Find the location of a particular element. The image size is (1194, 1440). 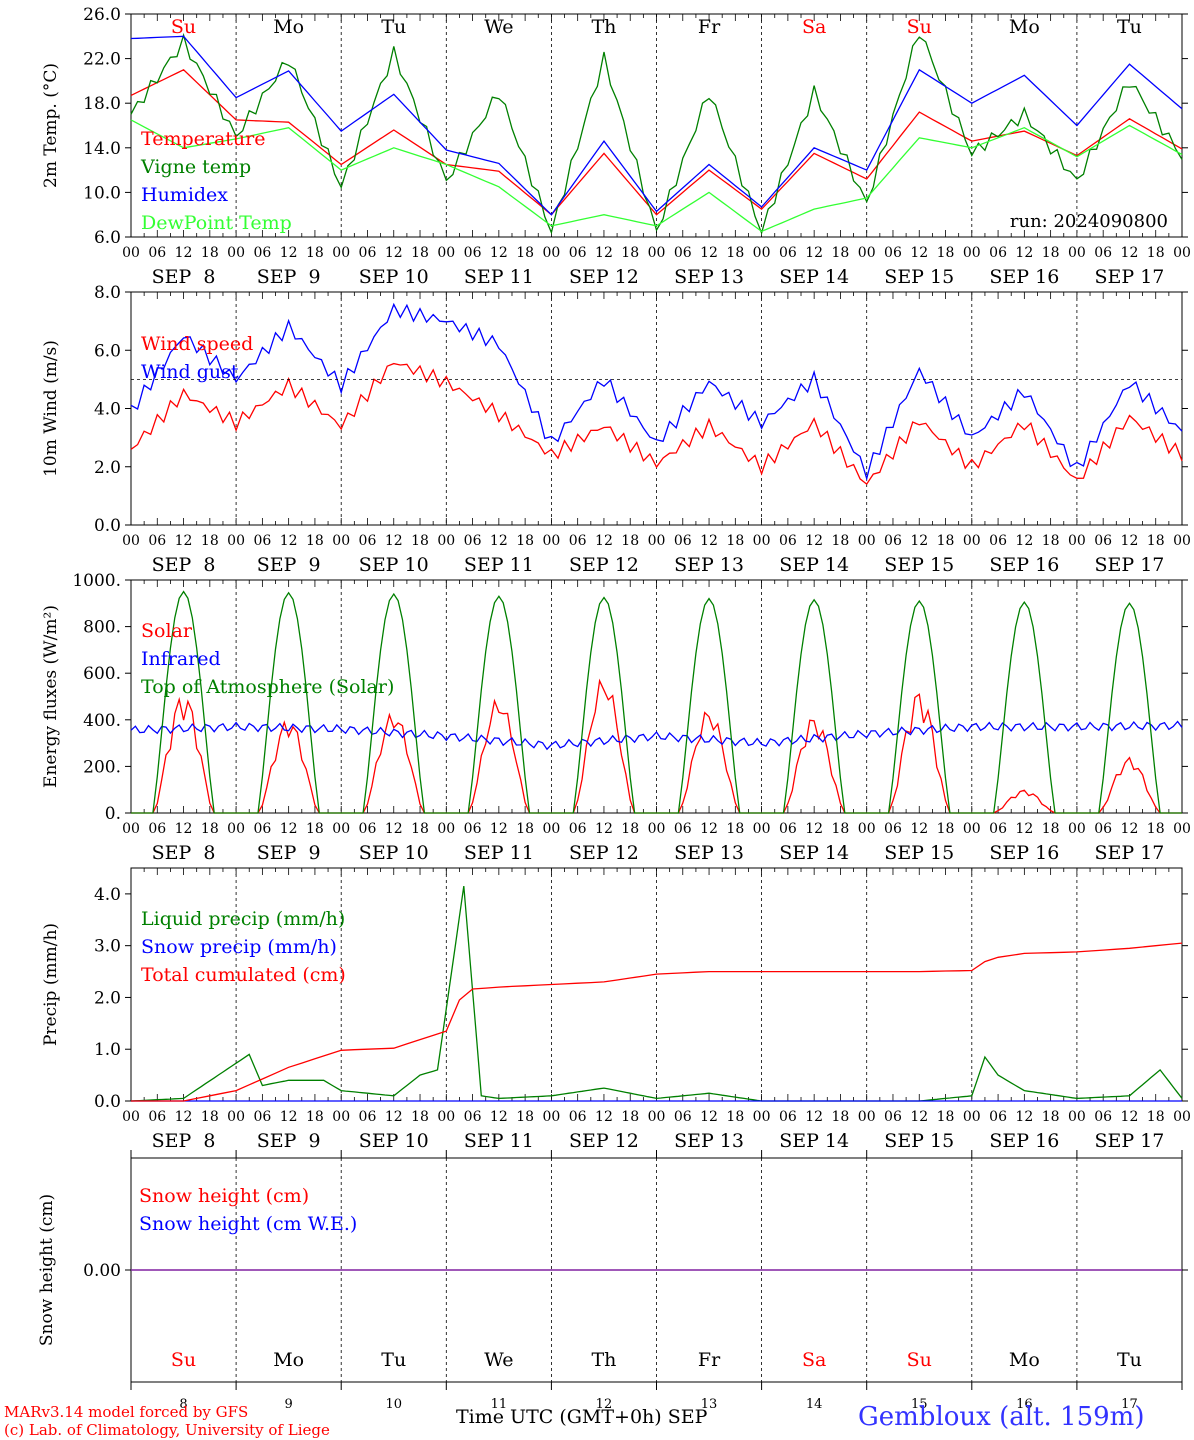

x-day-number: 13 is located at coordinates (709, 1404).